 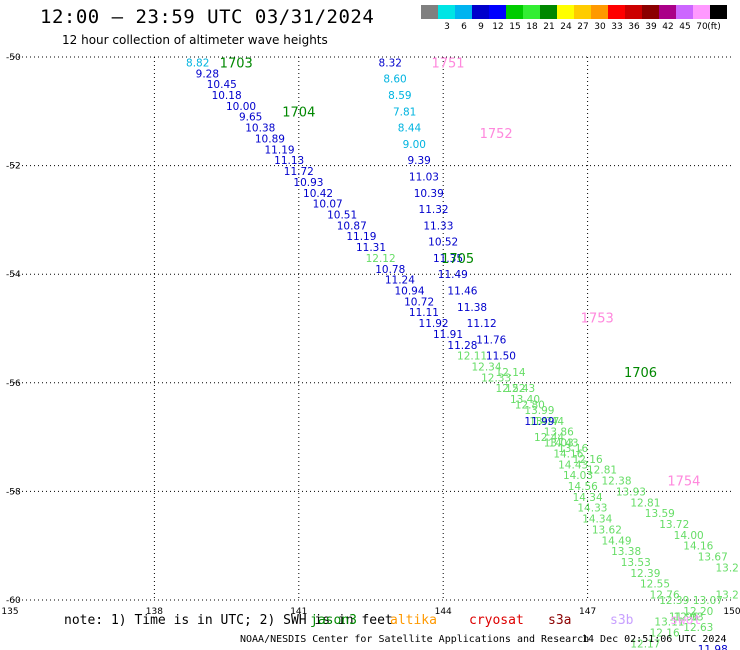 What do you see at coordinates (698, 547) in the screenshot?
I see `wave-height-value: 14.16` at bounding box center [698, 547].